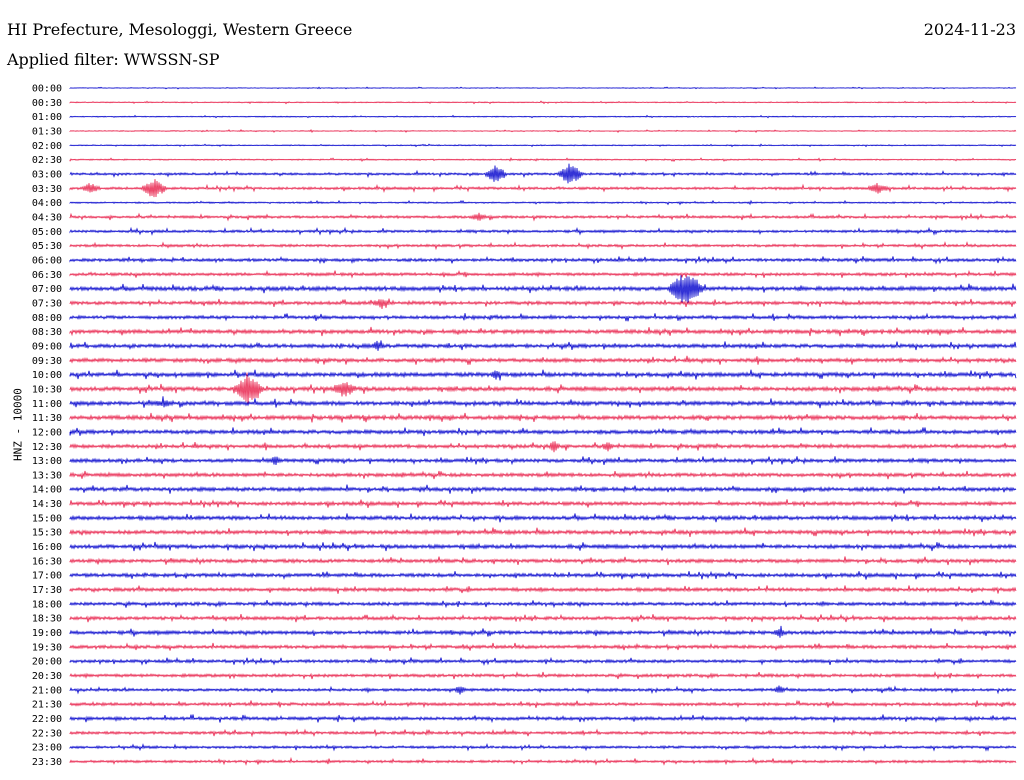 Image resolution: width=1024 pixels, height=780 pixels. I want to click on time-tick-label: 05:30, so click(47, 246).